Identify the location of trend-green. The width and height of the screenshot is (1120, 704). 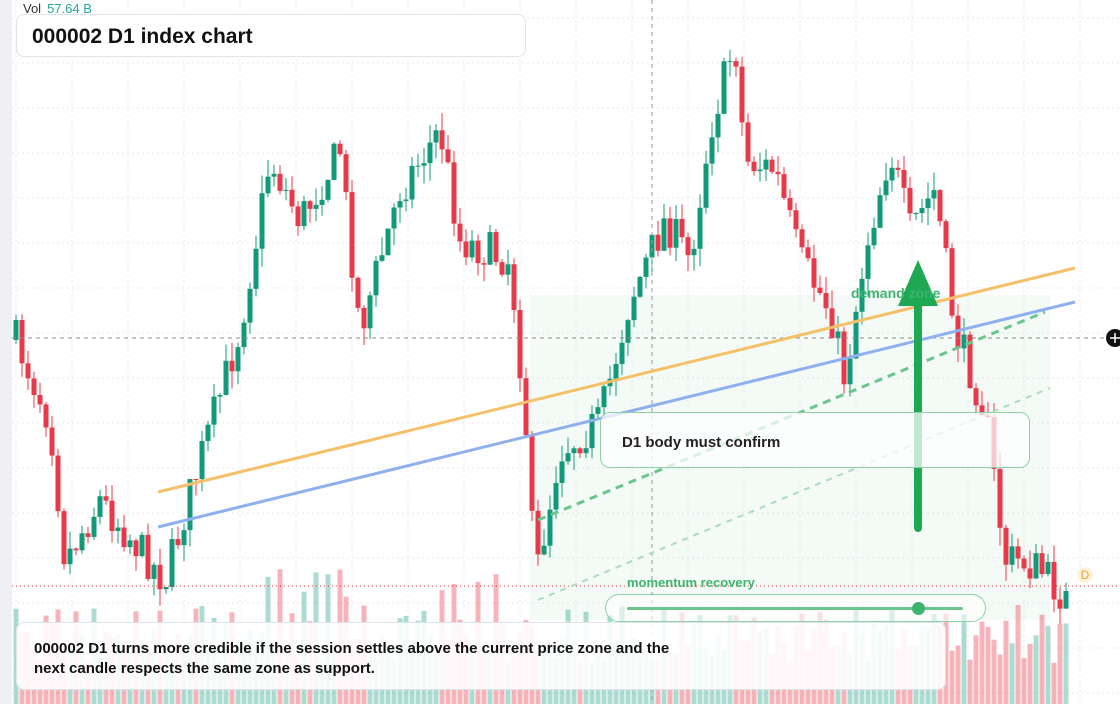
(791, 416).